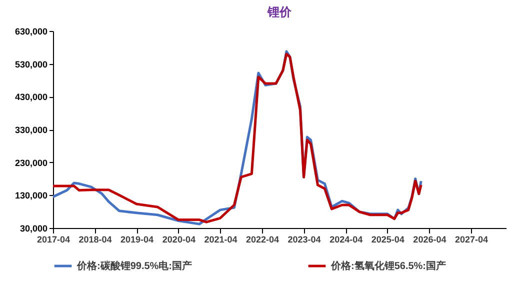  Describe the element at coordinates (31, 64) in the screenshot. I see `y-tick-label: 530,000` at that location.